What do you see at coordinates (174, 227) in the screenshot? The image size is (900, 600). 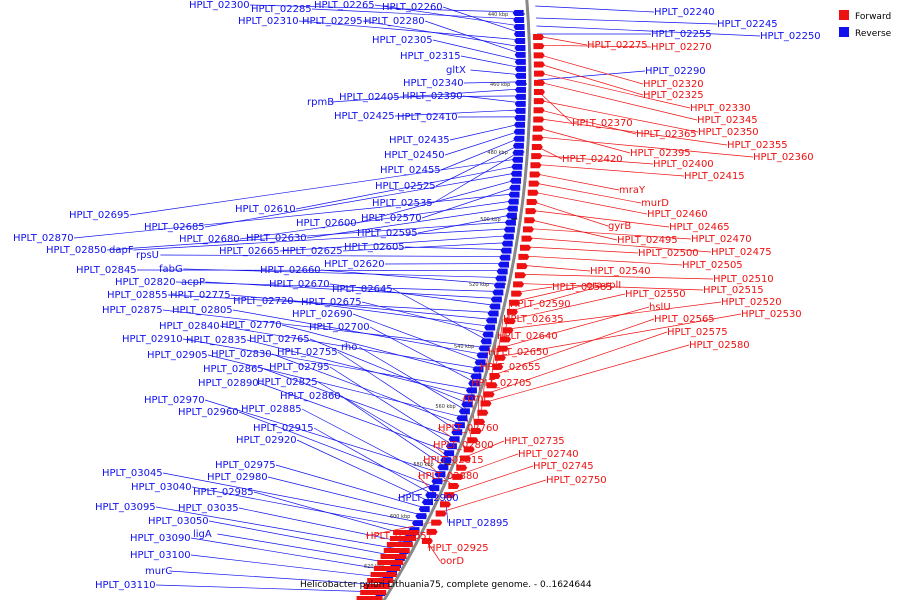 I see `gene-label: HPLT_02685` at bounding box center [174, 227].